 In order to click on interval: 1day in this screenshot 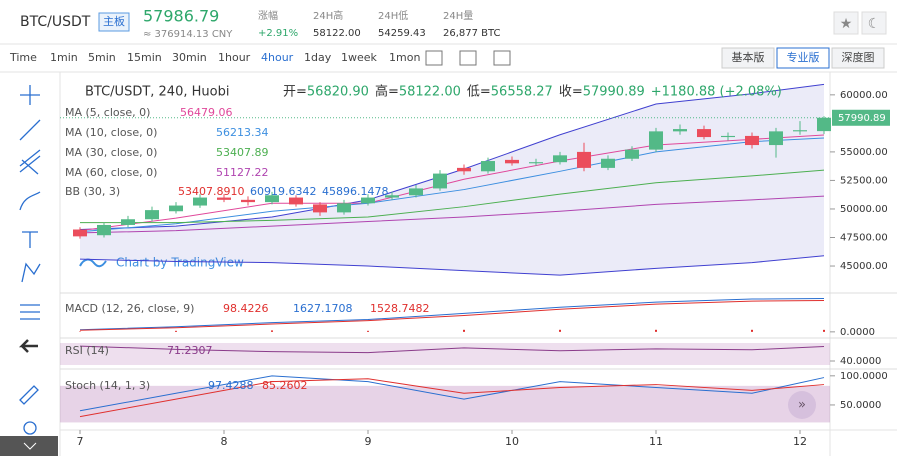, I will do `click(318, 57)`.